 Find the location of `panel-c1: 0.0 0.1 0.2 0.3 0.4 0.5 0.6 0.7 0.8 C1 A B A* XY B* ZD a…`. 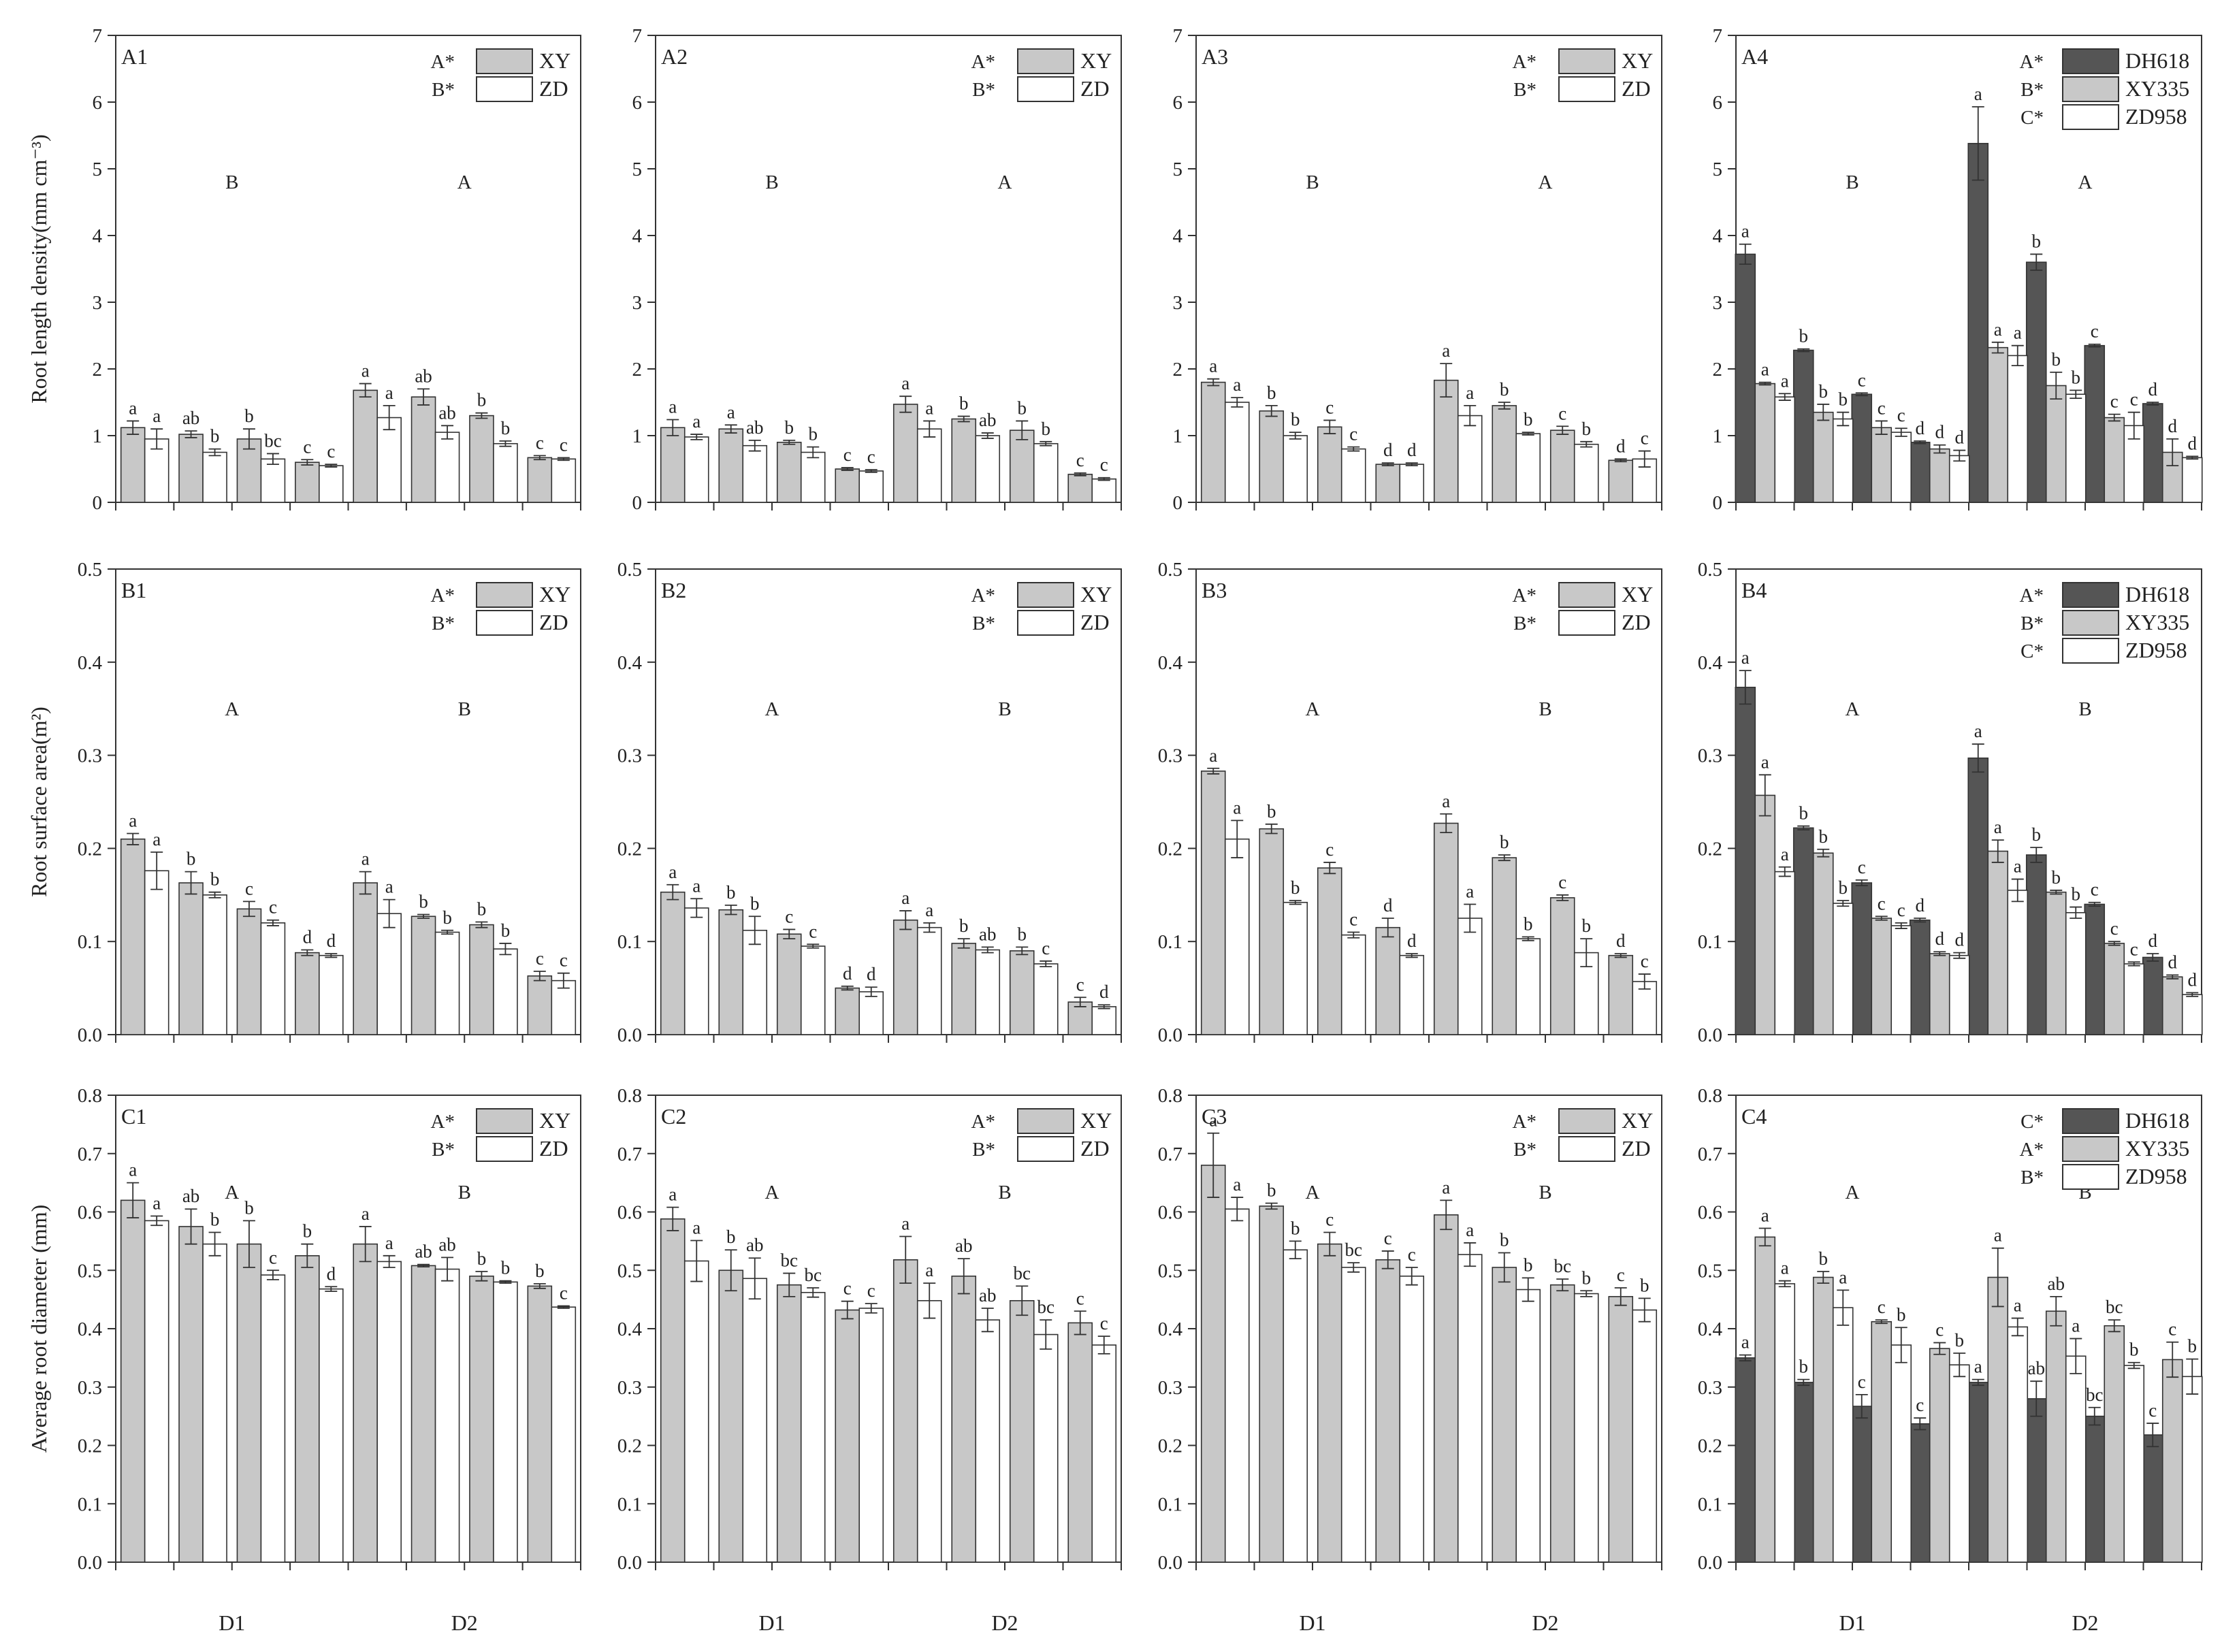

panel-c1: 0.0 0.1 0.2 0.3 0.4 0.5 0.6 0.7 0.8 C1 A B A* XY B* ZD a… is located at coordinates (330, 1329).